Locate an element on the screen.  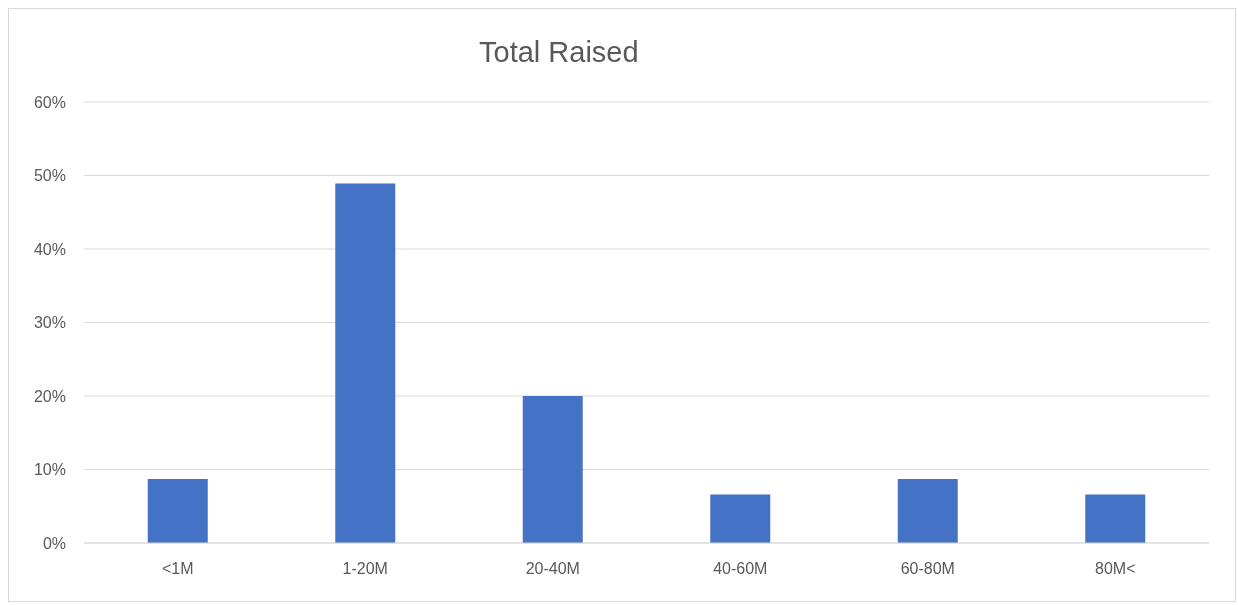
x-tick-label: 20-40M is located at coordinates (552, 569).